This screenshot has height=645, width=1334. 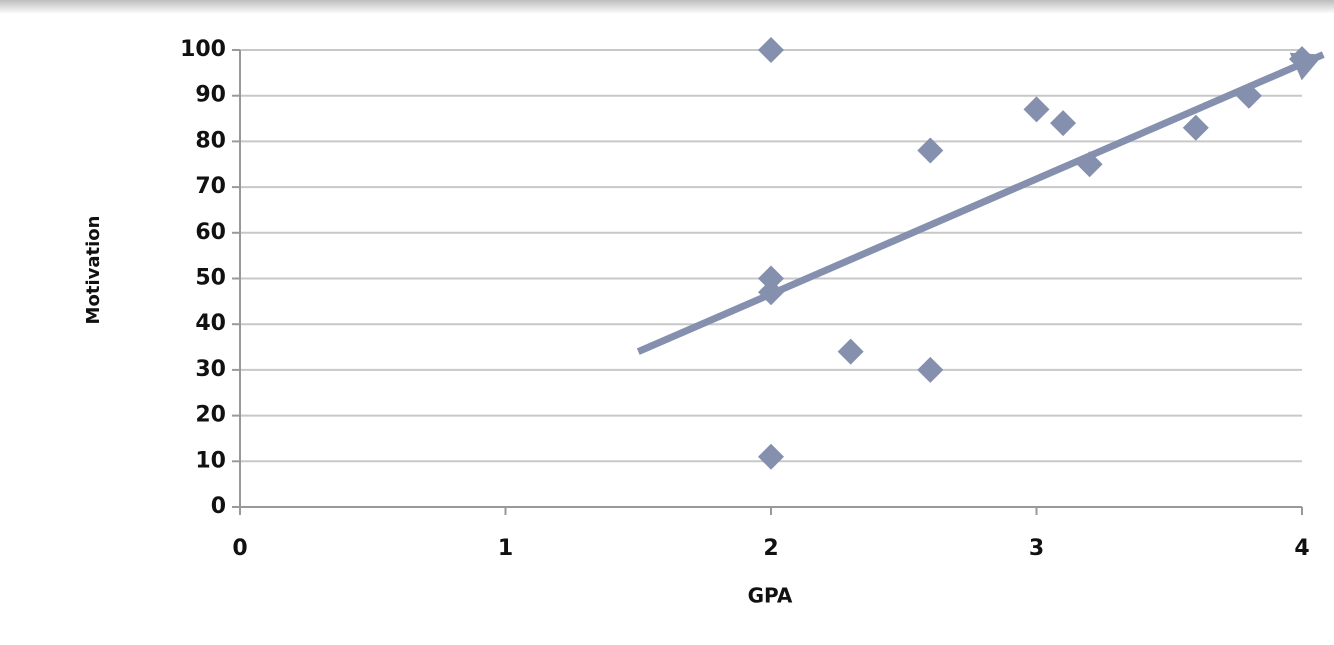 I want to click on y-tick-label: 30, so click(x=210, y=369).